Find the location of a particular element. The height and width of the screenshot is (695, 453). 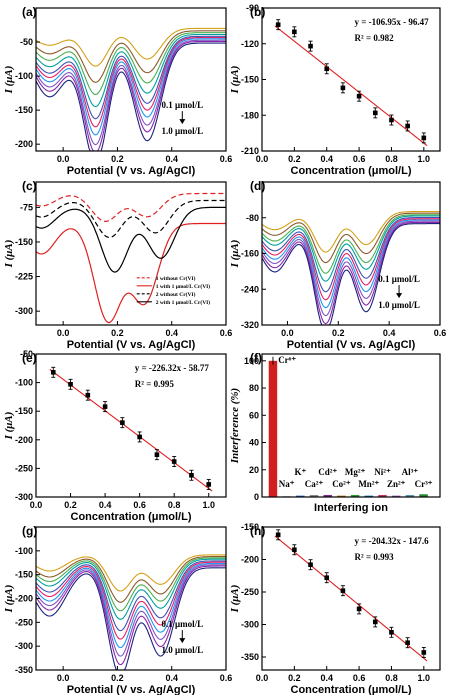

concentration-arrow-head is located at coordinates (182, 641).